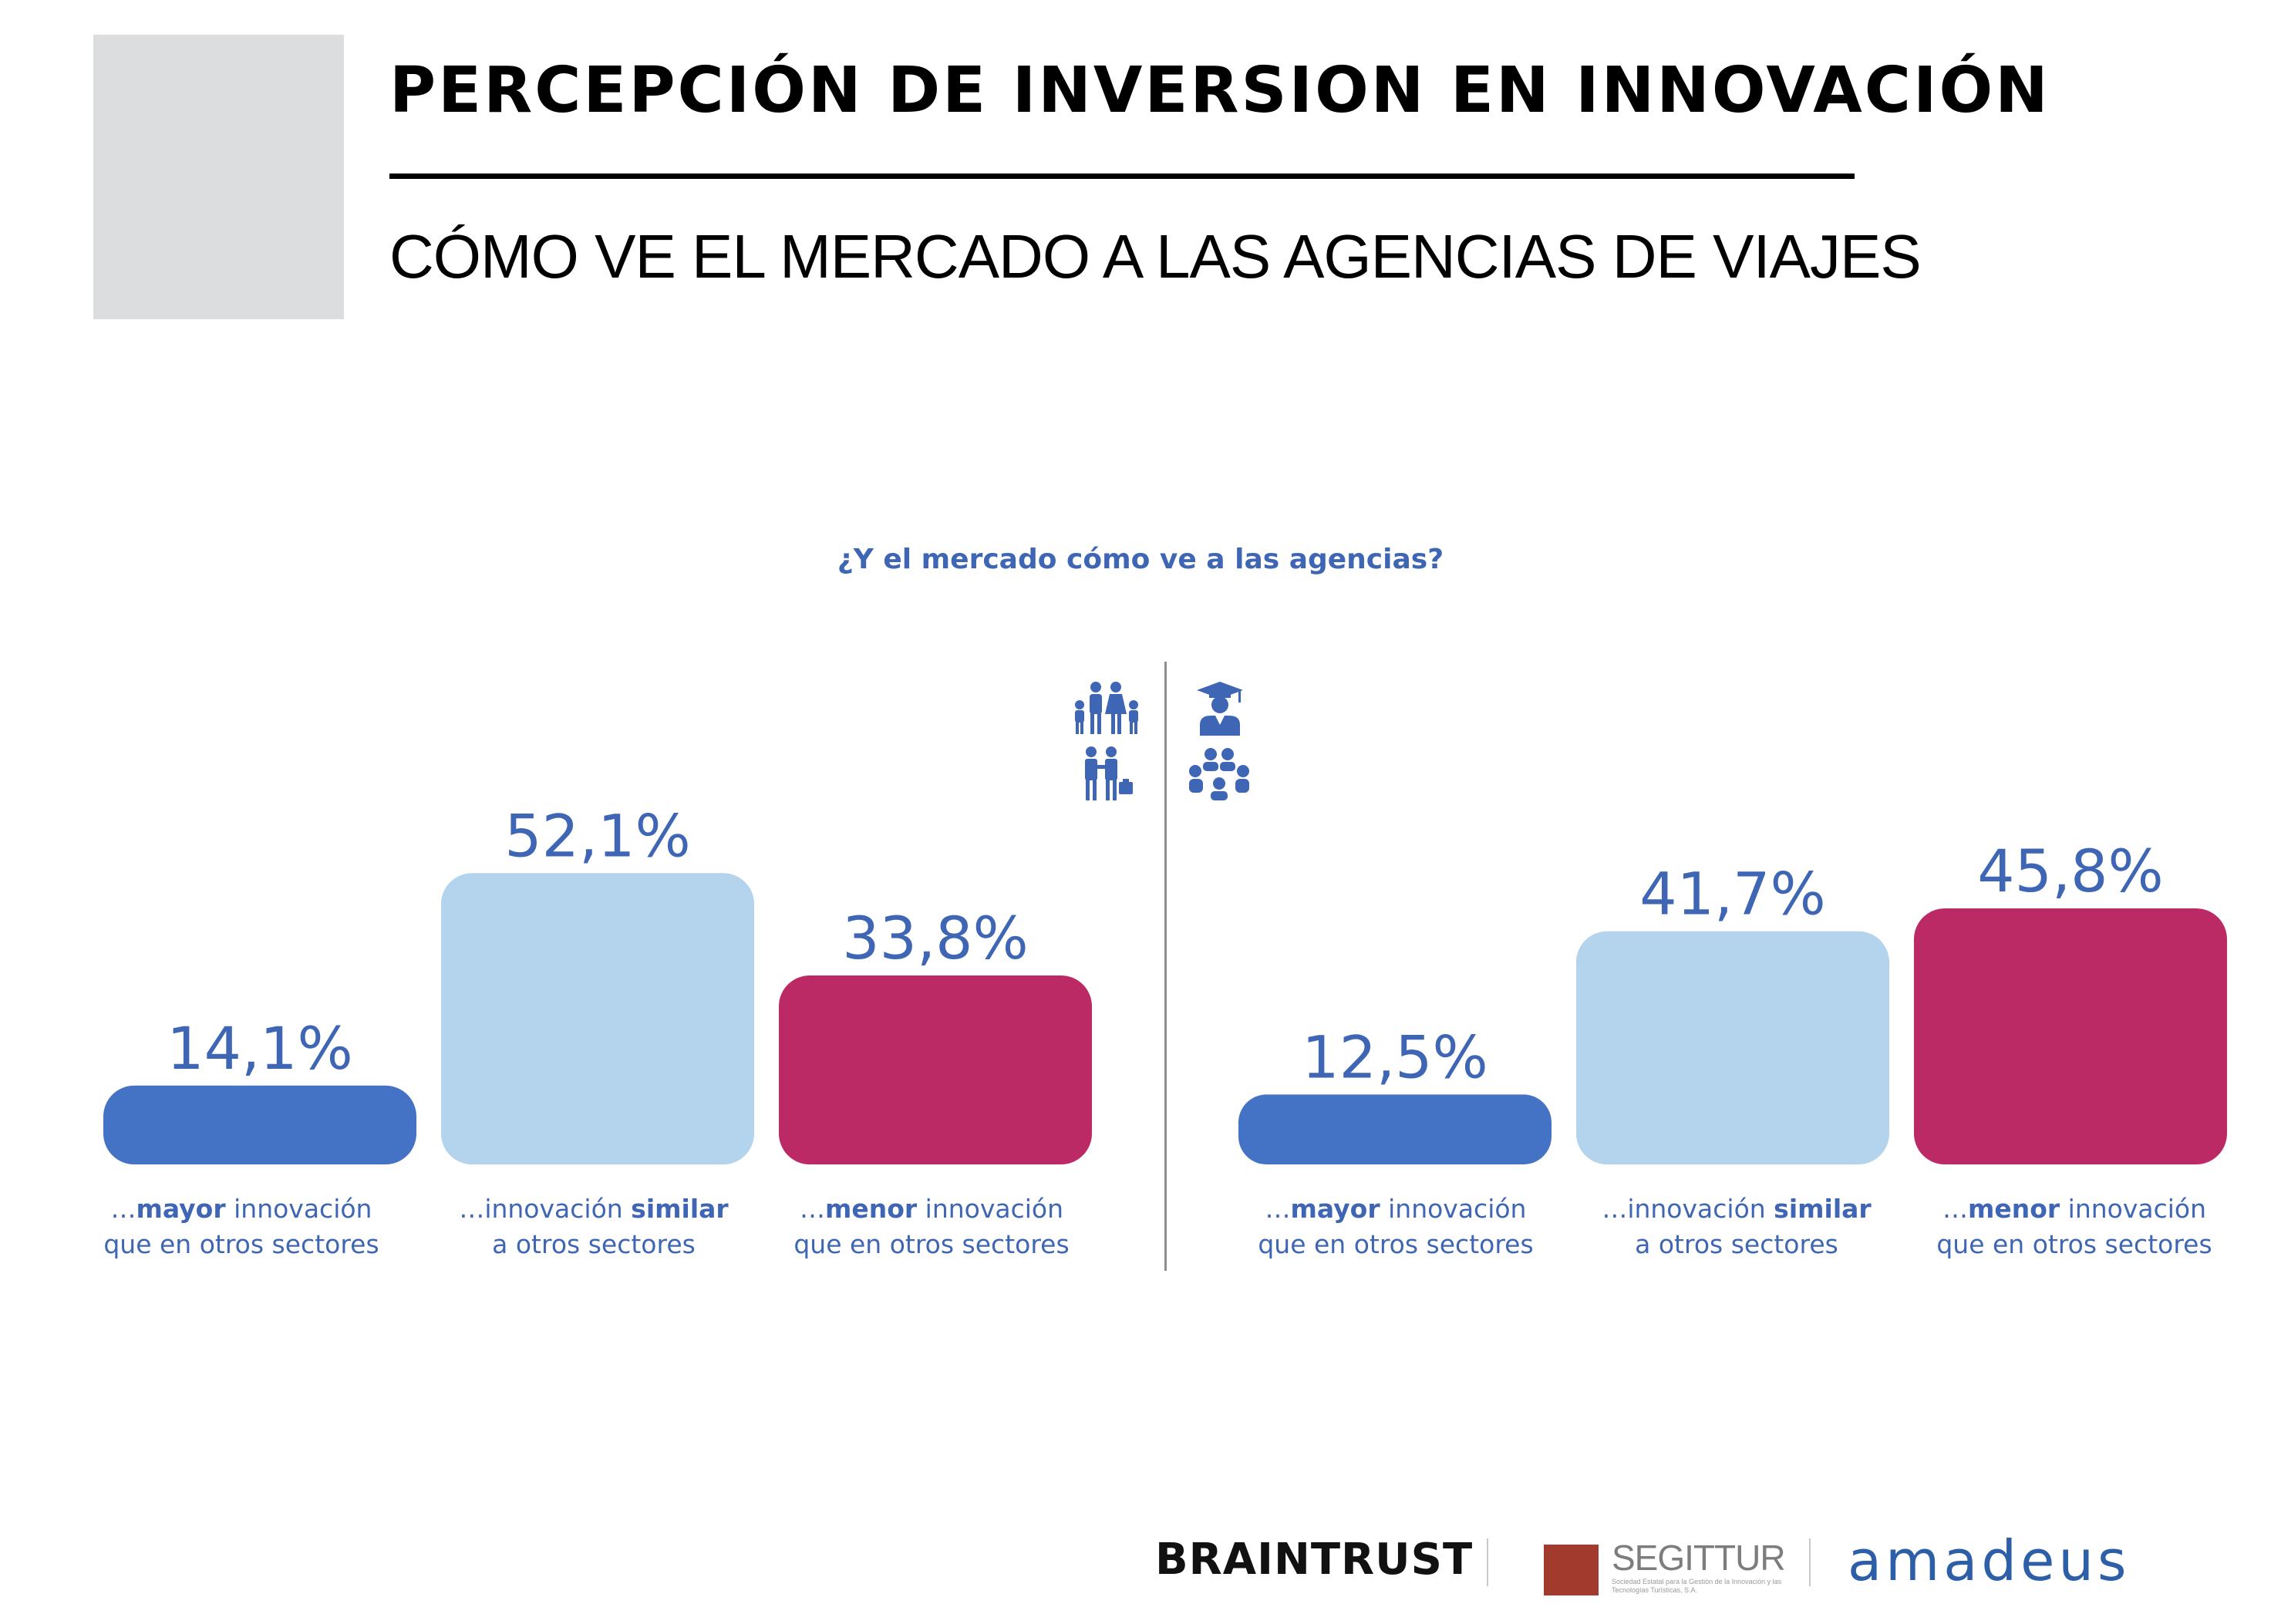  I want to click on chart-question: ¿Y el mercado cómo ve a las agencias?, so click(1141, 559).